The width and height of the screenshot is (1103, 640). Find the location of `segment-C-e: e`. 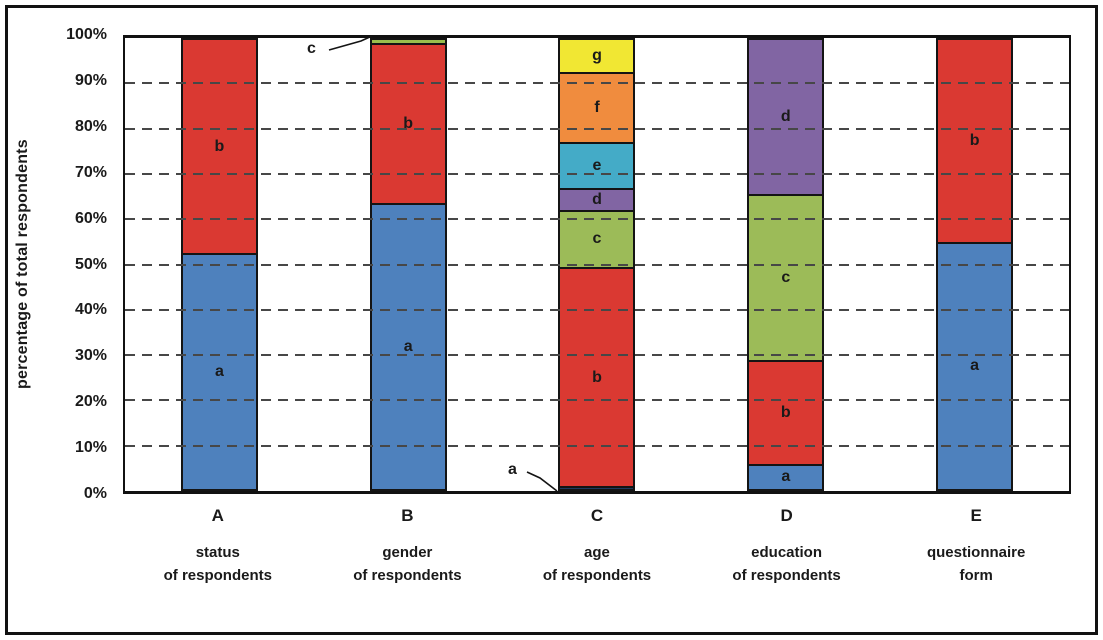

segment-C-e: e is located at coordinates (597, 165).